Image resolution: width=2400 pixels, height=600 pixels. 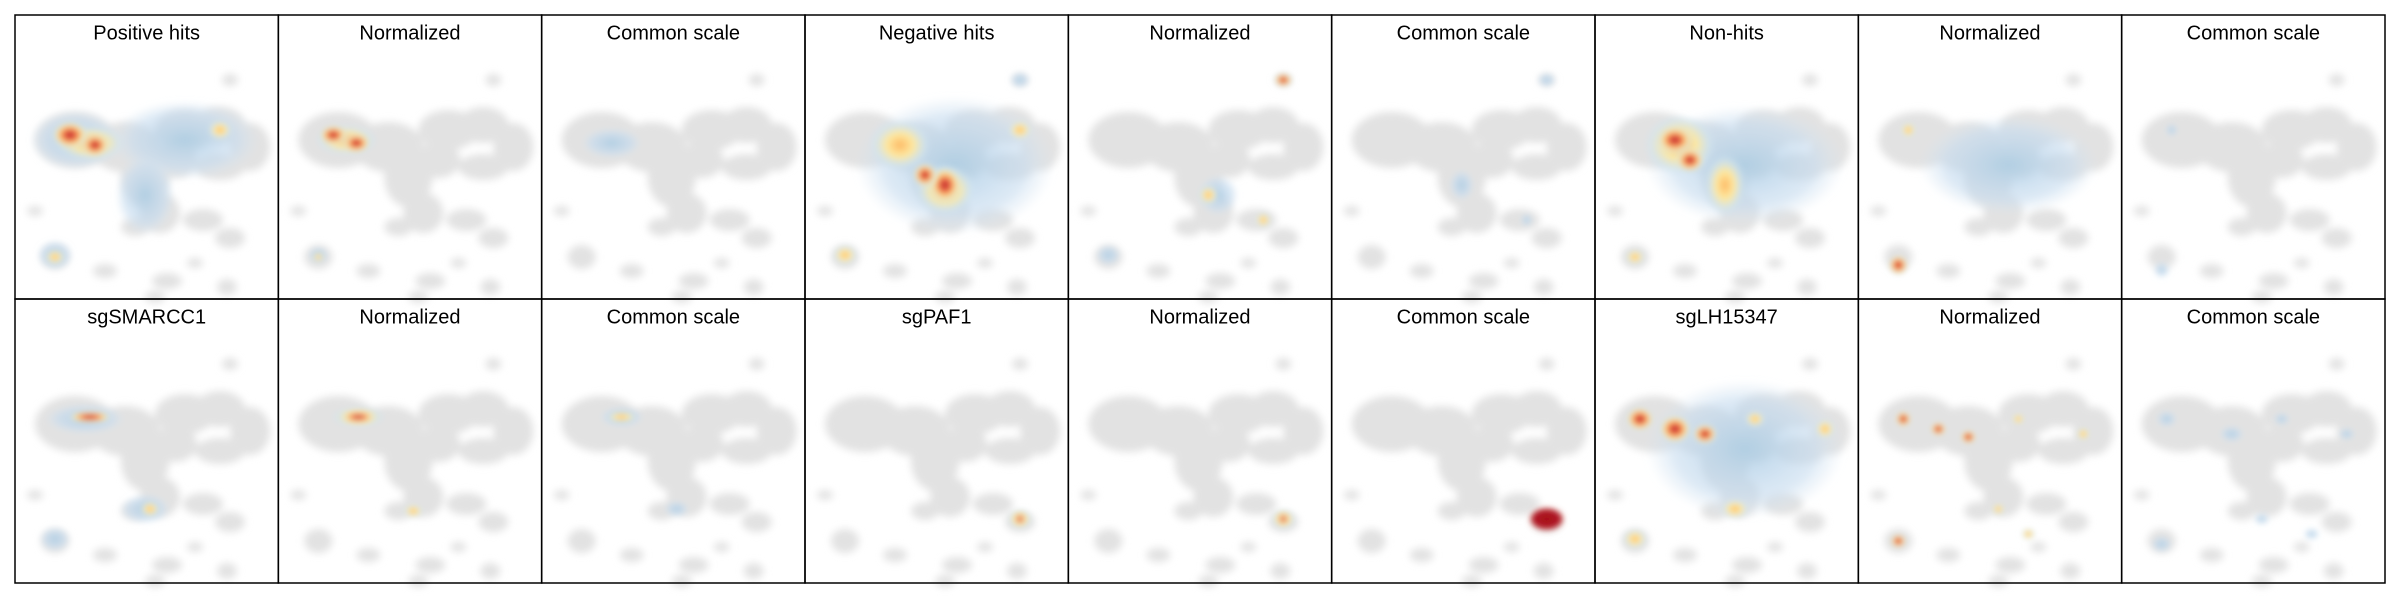 What do you see at coordinates (1726, 33) in the screenshot?
I see `panel-title: Non-hits` at bounding box center [1726, 33].